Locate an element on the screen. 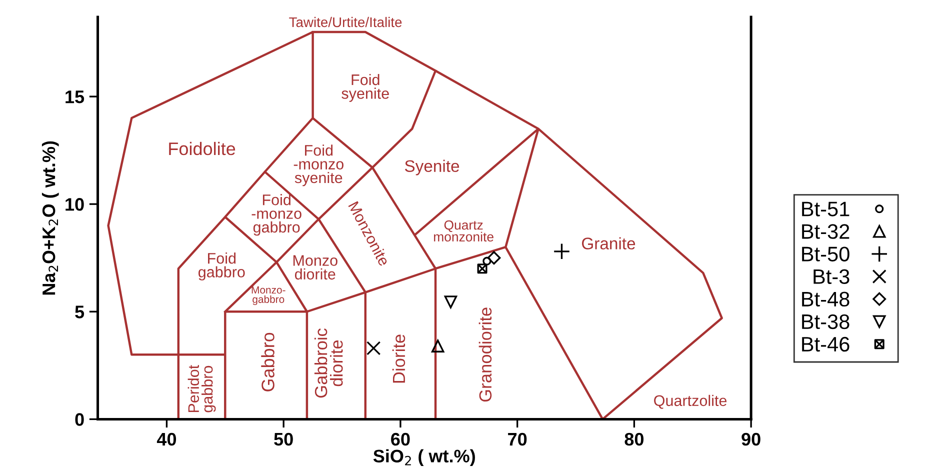 This screenshot has width=940, height=471. annotation: Monzo diorite is located at coordinates (315, 267).